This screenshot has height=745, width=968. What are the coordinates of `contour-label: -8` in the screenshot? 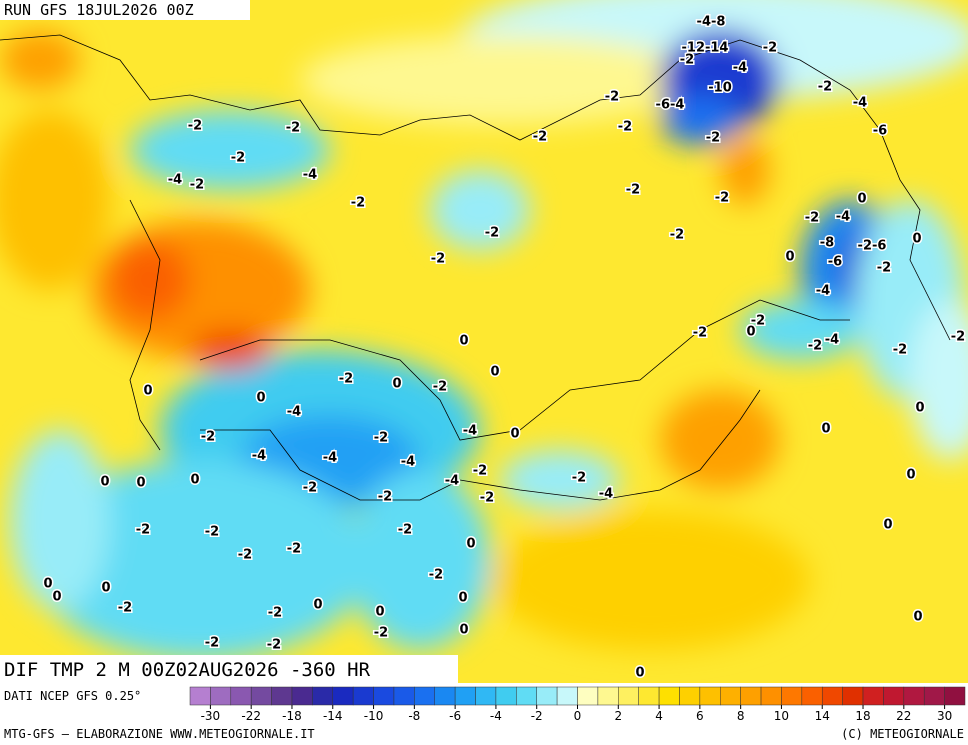 It's located at (827, 243).